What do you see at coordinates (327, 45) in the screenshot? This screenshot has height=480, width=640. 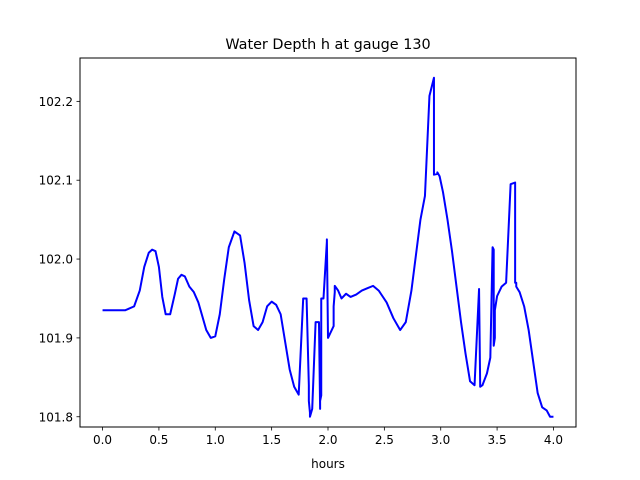 I see `chart-title: Water Depth h at gauge 130` at bounding box center [327, 45].